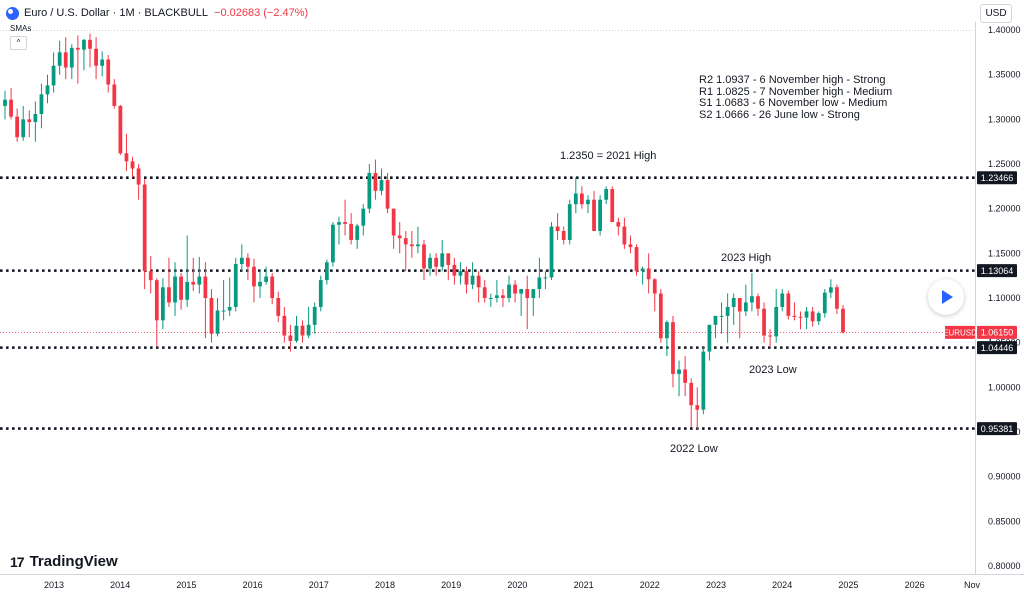 This screenshot has height=594, width=1024. I want to click on time-tick-label: 2023, so click(716, 585).